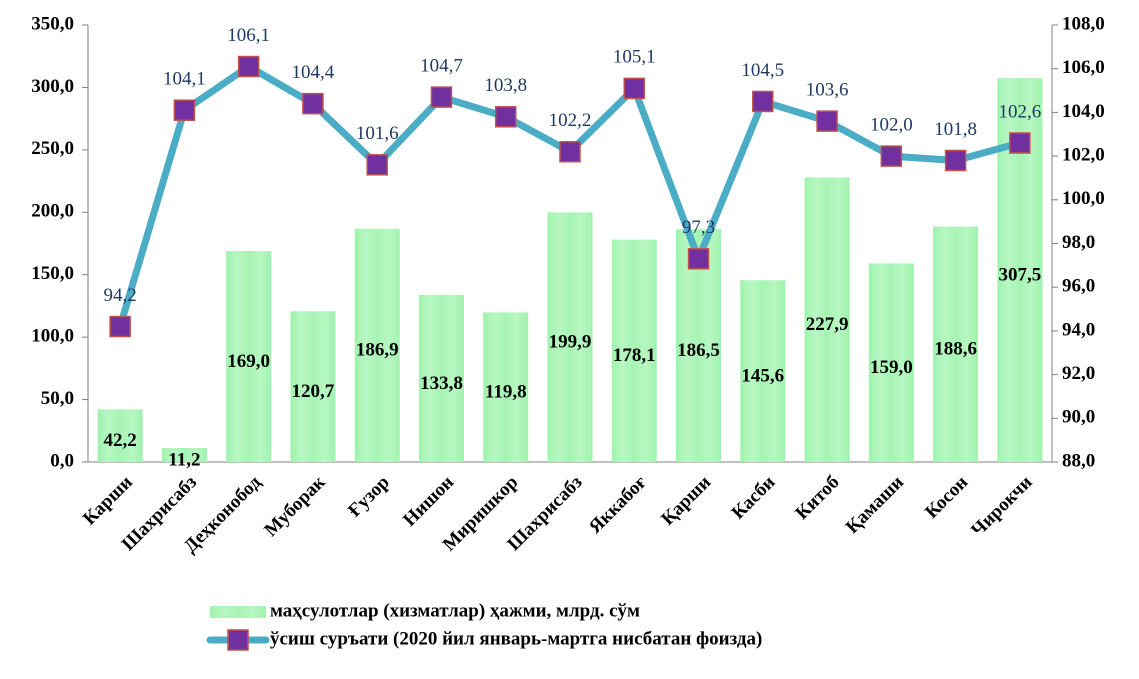 This screenshot has width=1139, height=679. What do you see at coordinates (1083, 111) in the screenshot?
I see `y2-tick-label: 104,0` at bounding box center [1083, 111].